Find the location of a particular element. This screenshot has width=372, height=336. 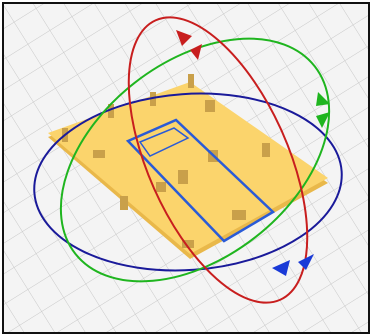

selection-outline-inner is located at coordinates (164, 142).